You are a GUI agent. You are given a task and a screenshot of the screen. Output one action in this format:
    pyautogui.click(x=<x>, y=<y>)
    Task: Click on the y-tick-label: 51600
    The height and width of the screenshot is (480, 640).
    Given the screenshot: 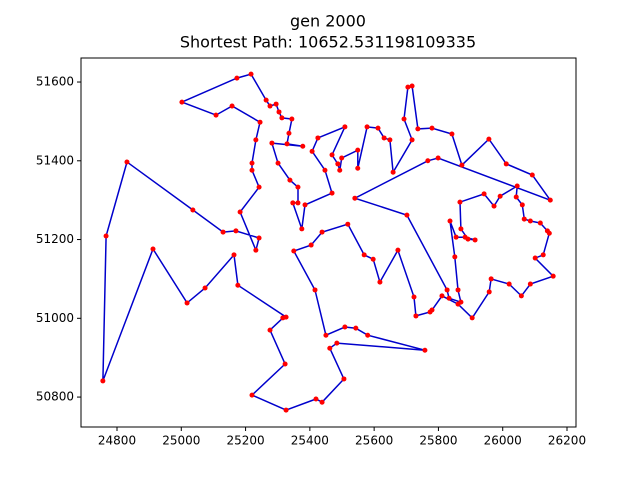 What is the action you would take?
    pyautogui.click(x=55, y=82)
    